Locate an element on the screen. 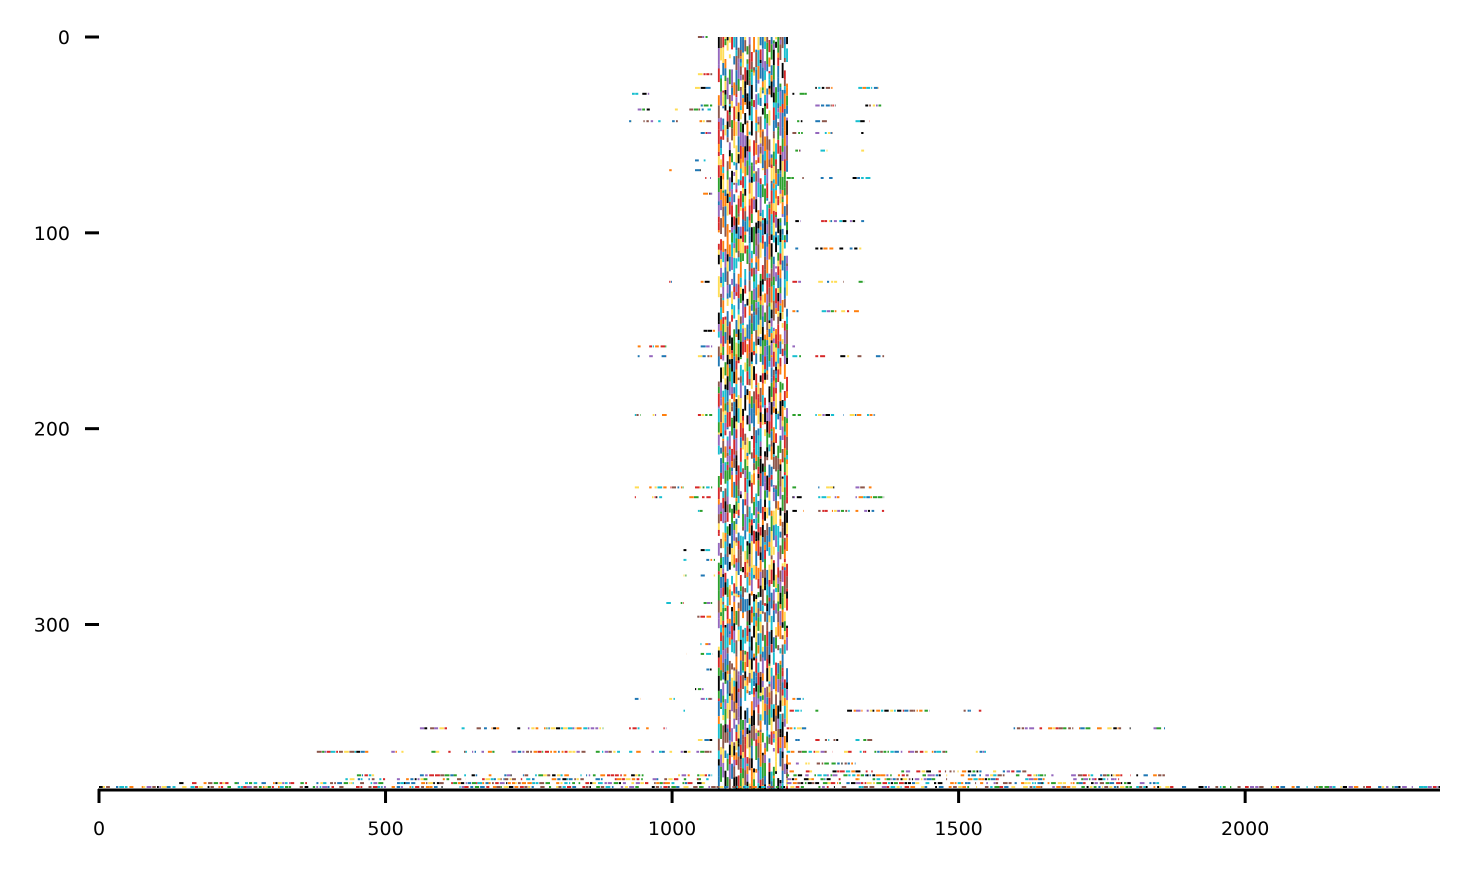  heatmap-row is located at coordinates (767, 281).